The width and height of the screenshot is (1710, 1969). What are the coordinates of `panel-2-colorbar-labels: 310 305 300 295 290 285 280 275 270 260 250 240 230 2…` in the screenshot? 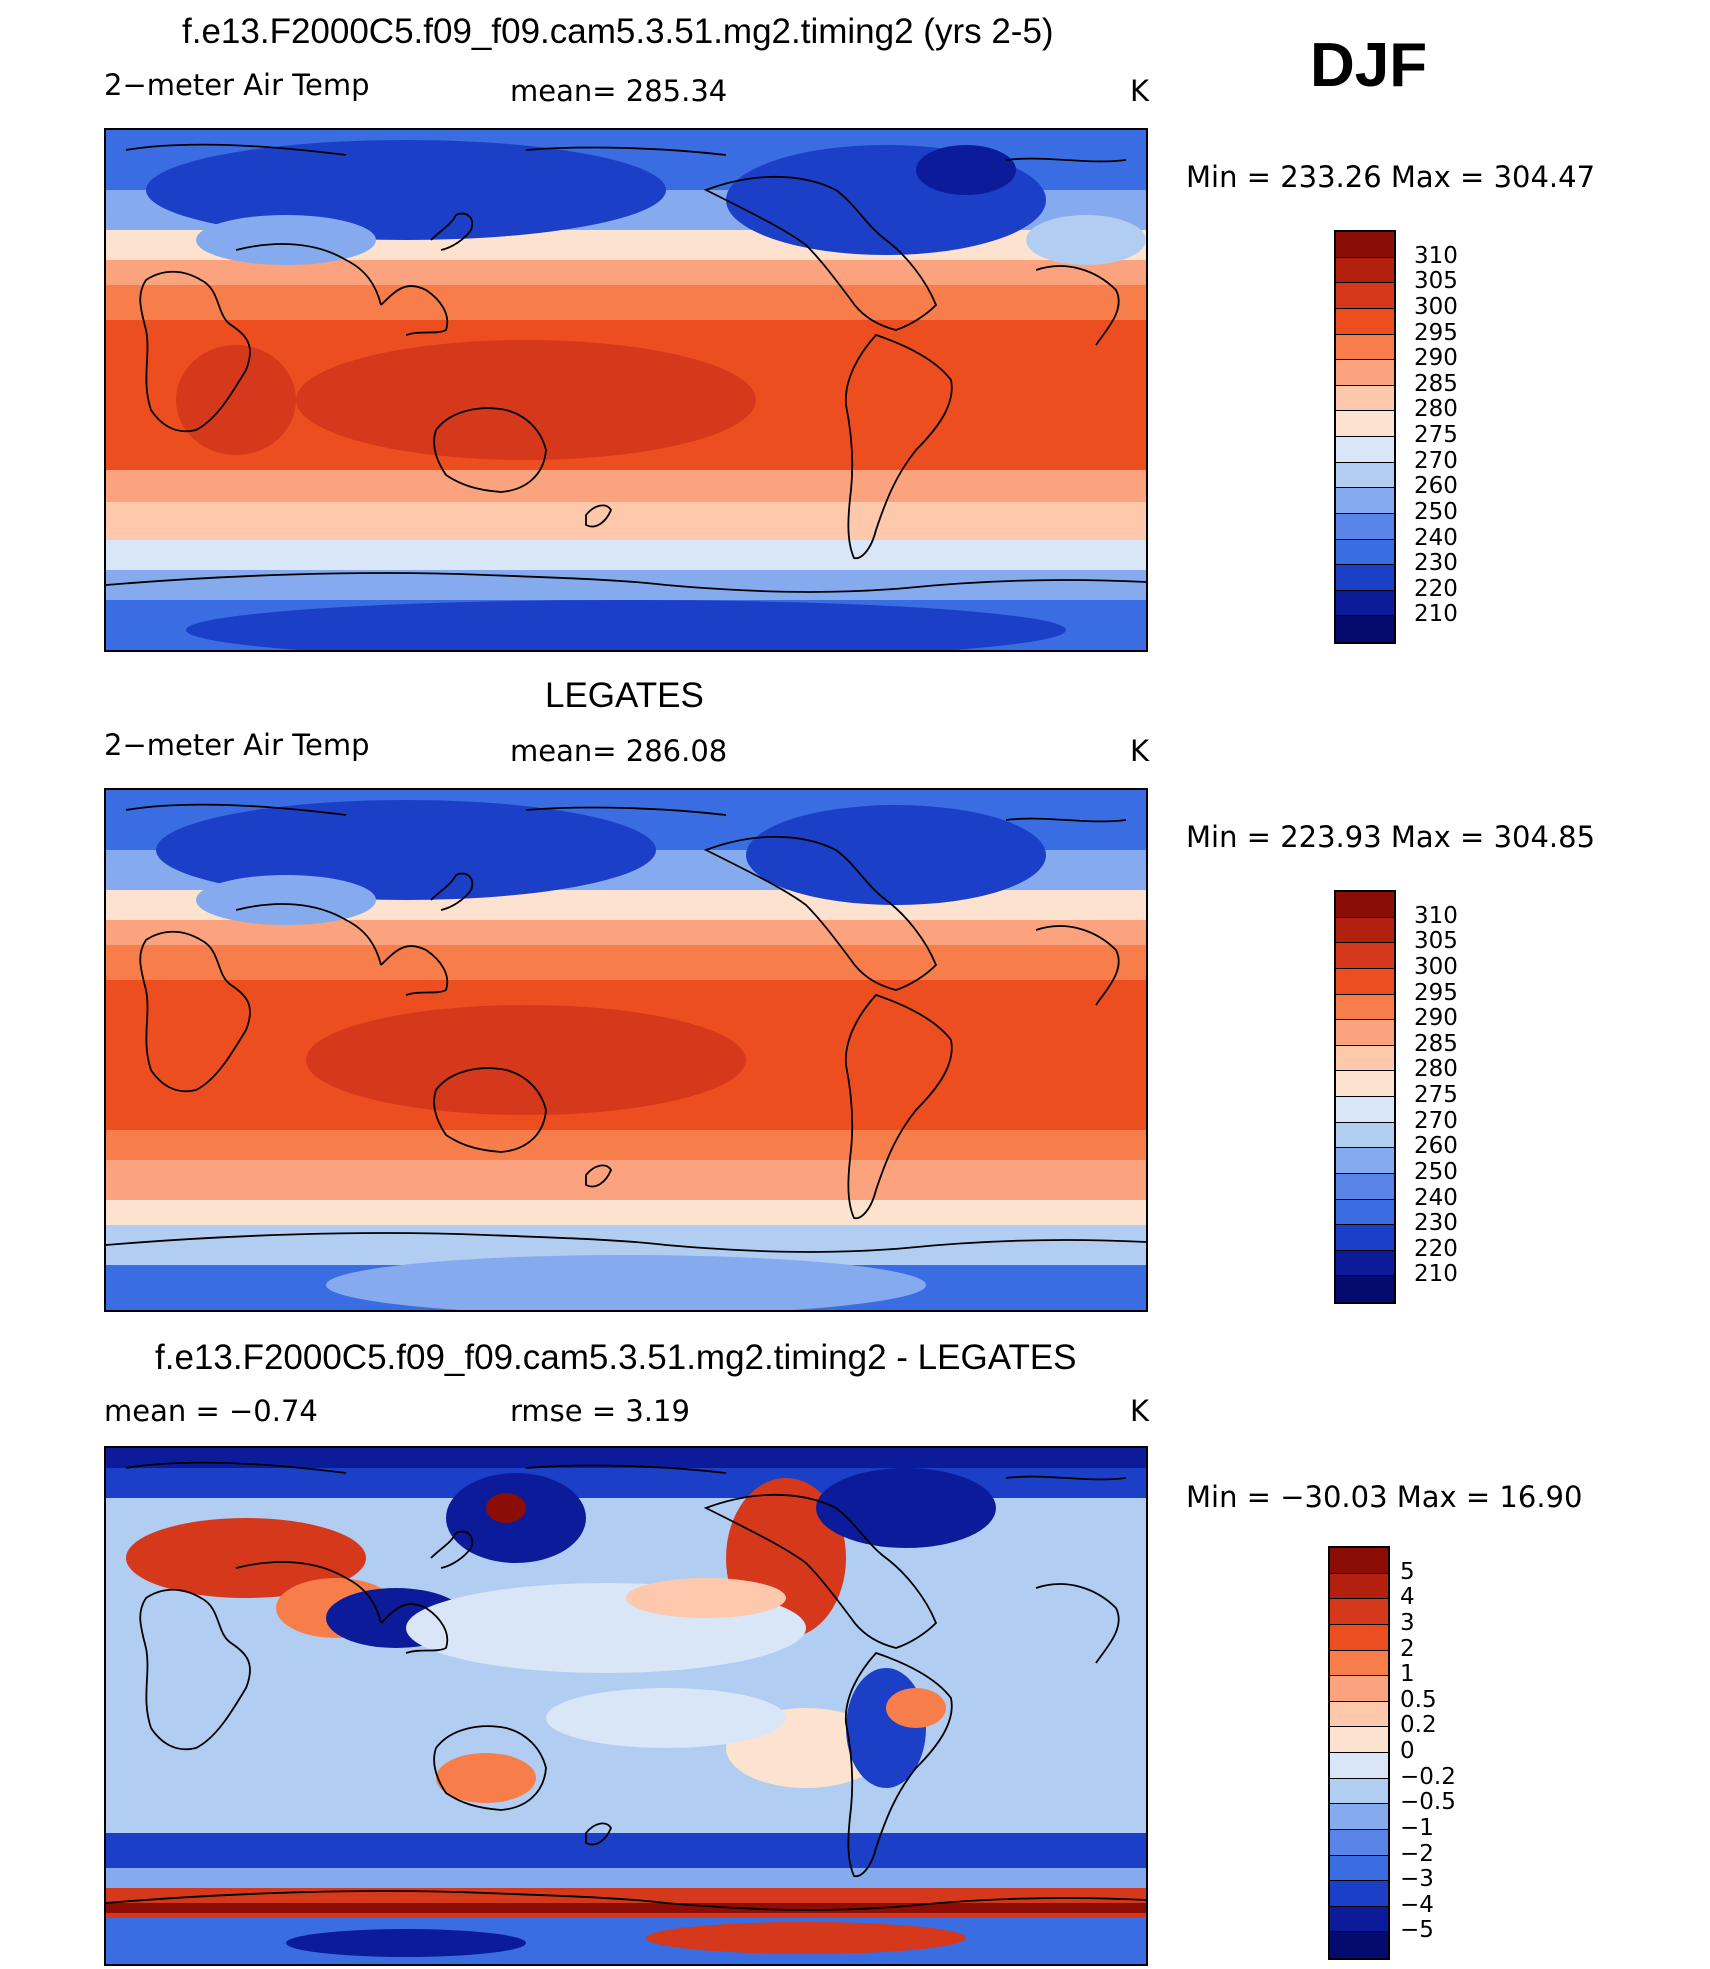 It's located at (1464, 1097).